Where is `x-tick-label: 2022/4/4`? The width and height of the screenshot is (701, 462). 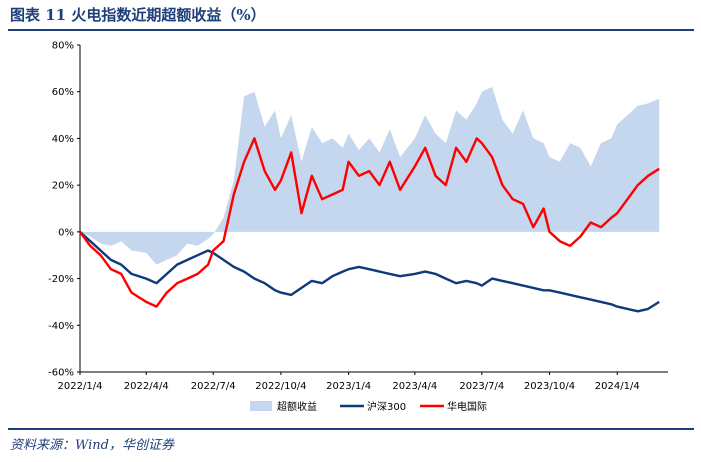
x-tick-label: 2022/4/4 is located at coordinates (146, 386).